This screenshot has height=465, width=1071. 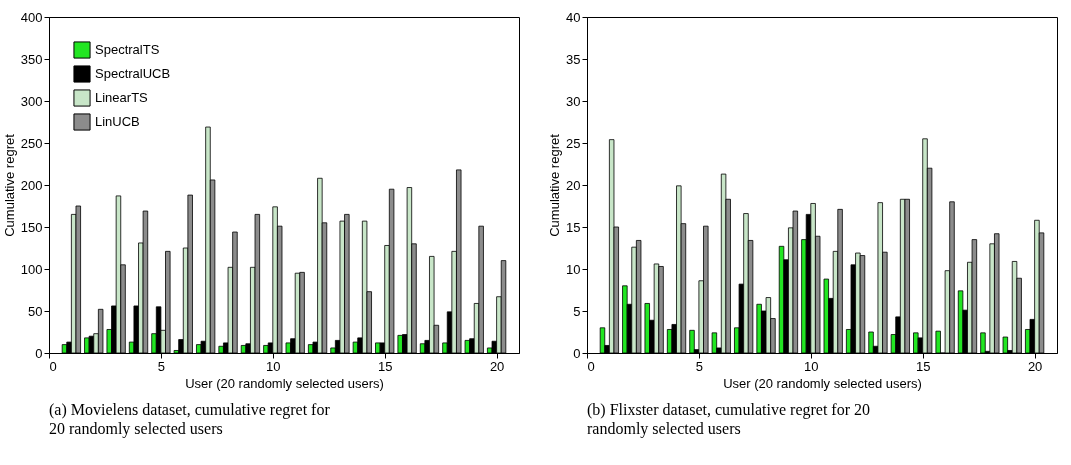 What do you see at coordinates (35, 311) in the screenshot?
I see `y-tick-label: 50` at bounding box center [35, 311].